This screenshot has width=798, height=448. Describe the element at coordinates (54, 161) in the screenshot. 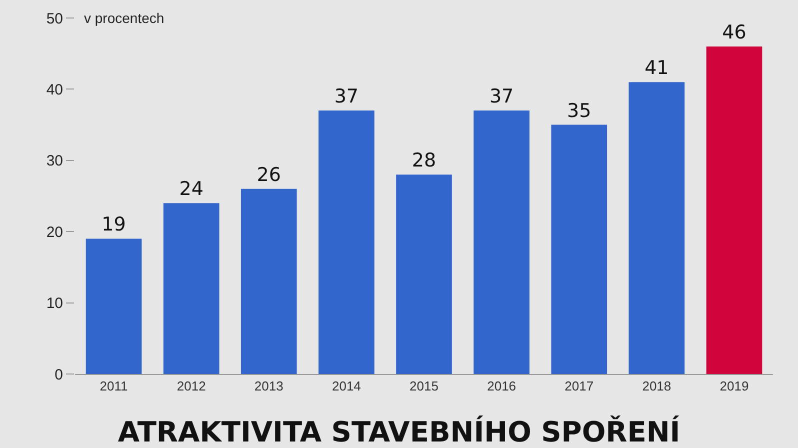

I see `y-tick-label: 30` at that location.